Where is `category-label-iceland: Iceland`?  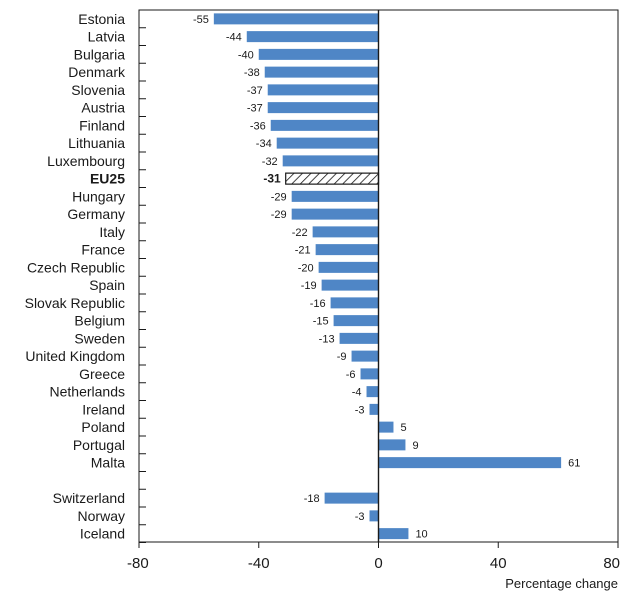
category-label-iceland: Iceland is located at coordinates (102, 534).